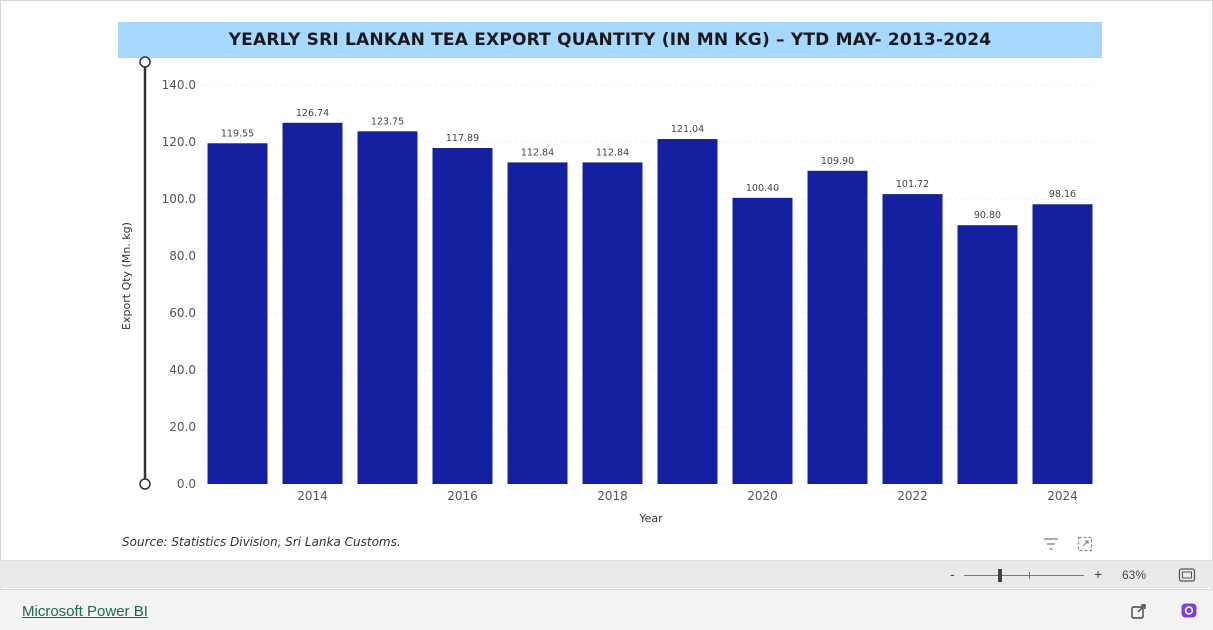  Describe the element at coordinates (606, 574) in the screenshot. I see `zoom-bar: - + 63%` at that location.